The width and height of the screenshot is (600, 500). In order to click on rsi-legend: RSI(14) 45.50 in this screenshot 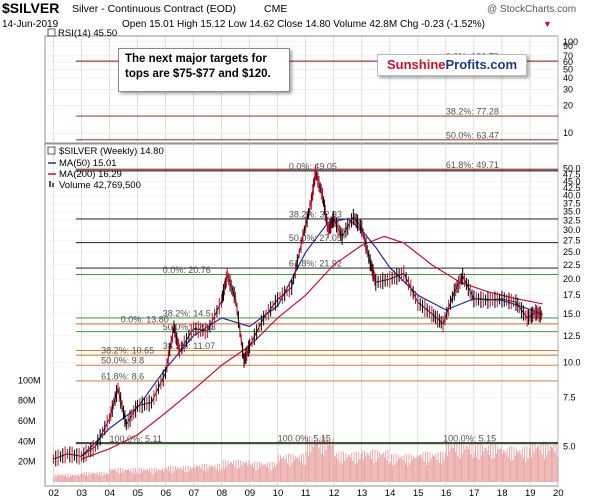, I will do `click(82, 33)`.